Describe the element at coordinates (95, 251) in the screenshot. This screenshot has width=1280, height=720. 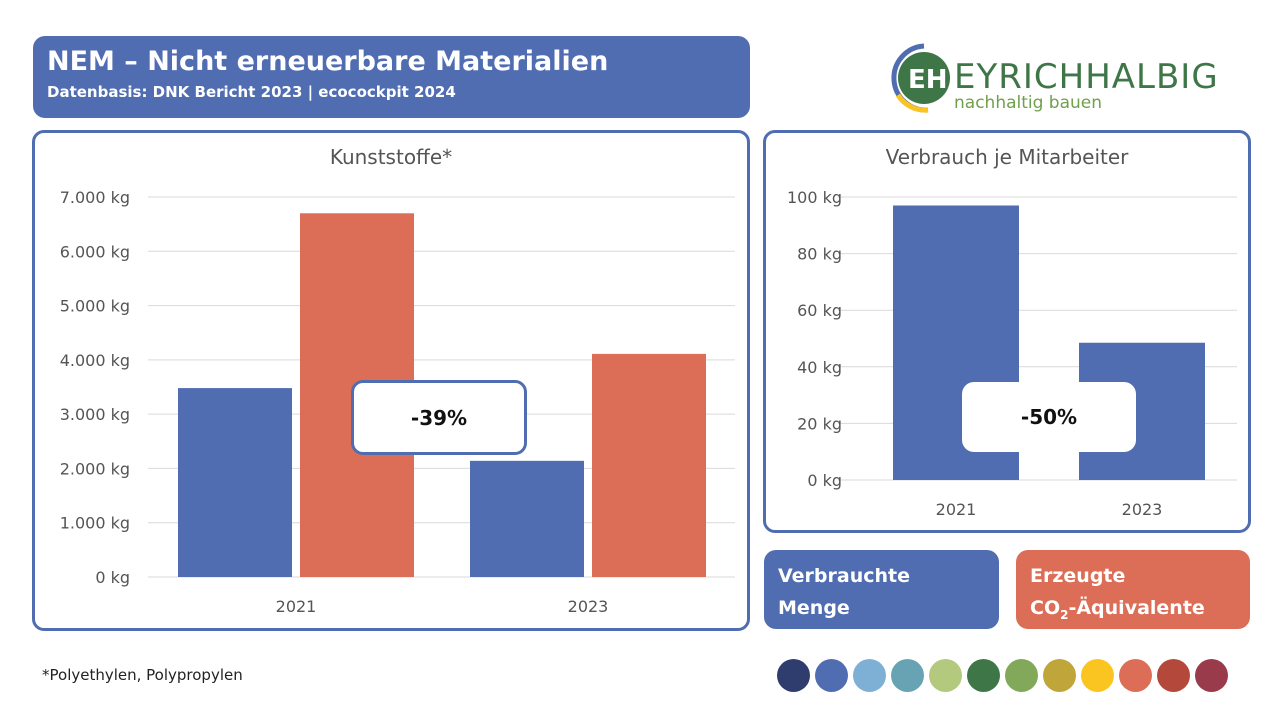
I see `y-tick-label: 6.000 kg` at that location.